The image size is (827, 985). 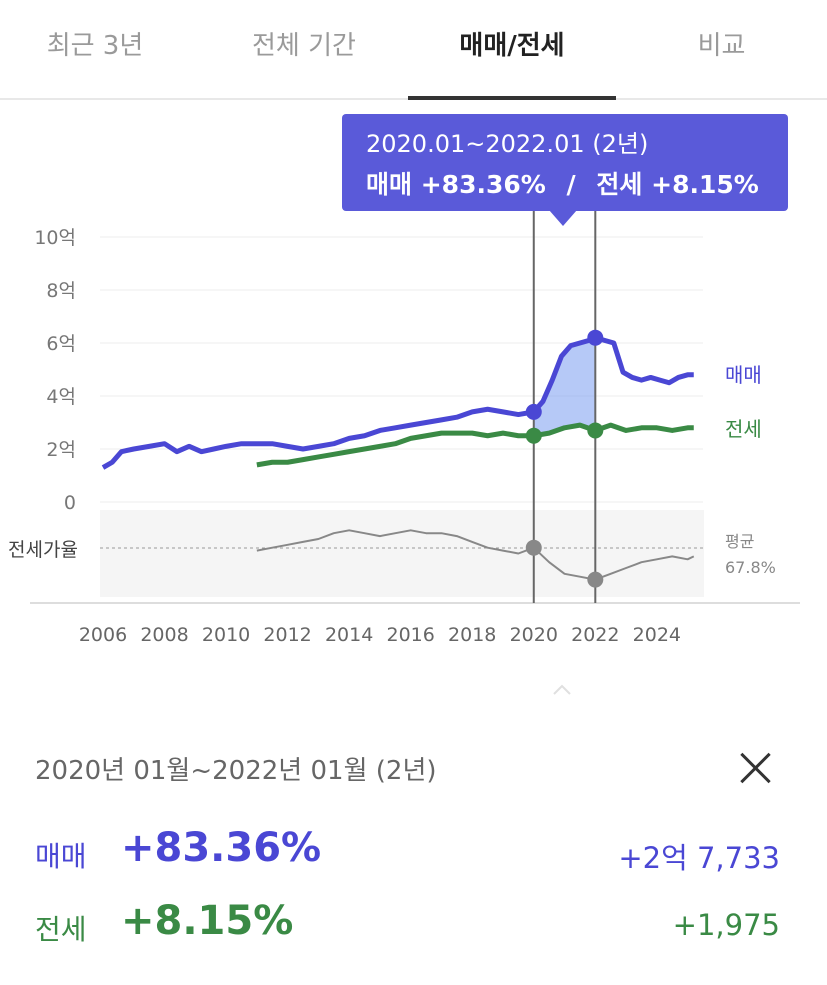 I want to click on detail-jeonse-change: +8.15%, so click(x=207, y=921).